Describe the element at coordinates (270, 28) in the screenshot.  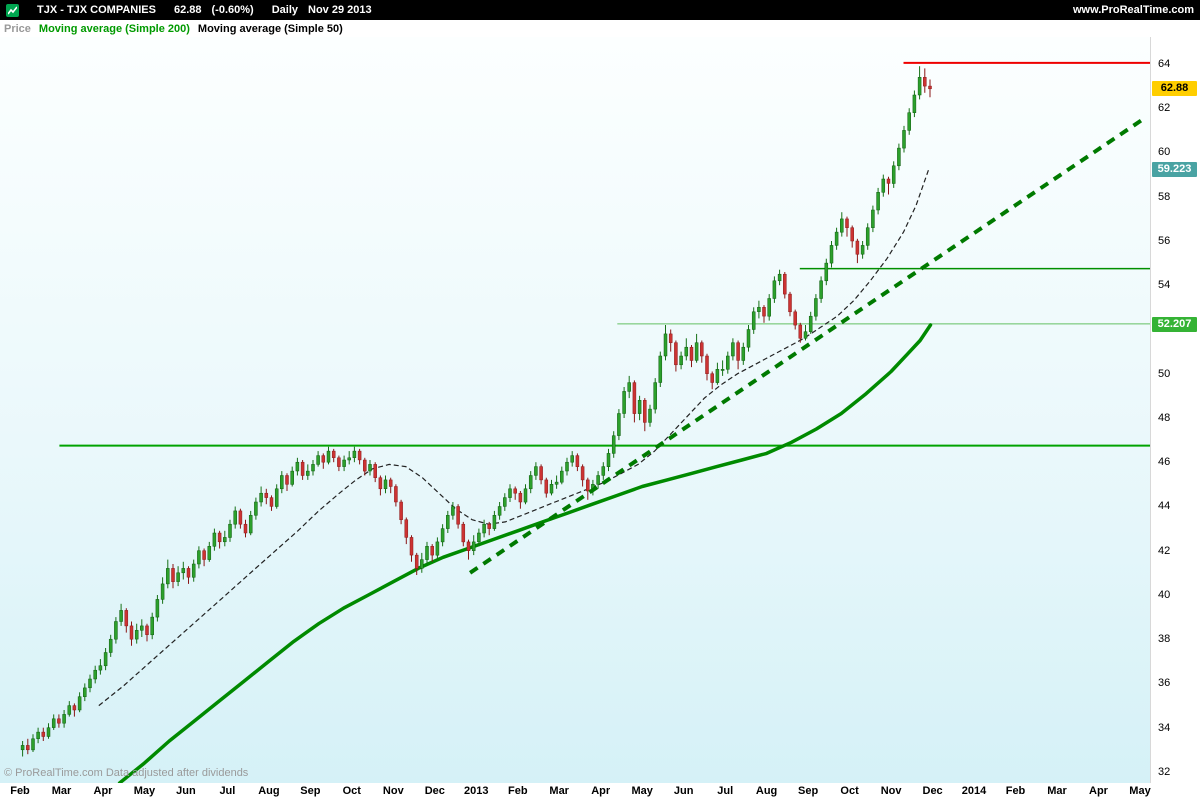
I see `legend-ma50-label: Moving average (Simple 50)` at that location.